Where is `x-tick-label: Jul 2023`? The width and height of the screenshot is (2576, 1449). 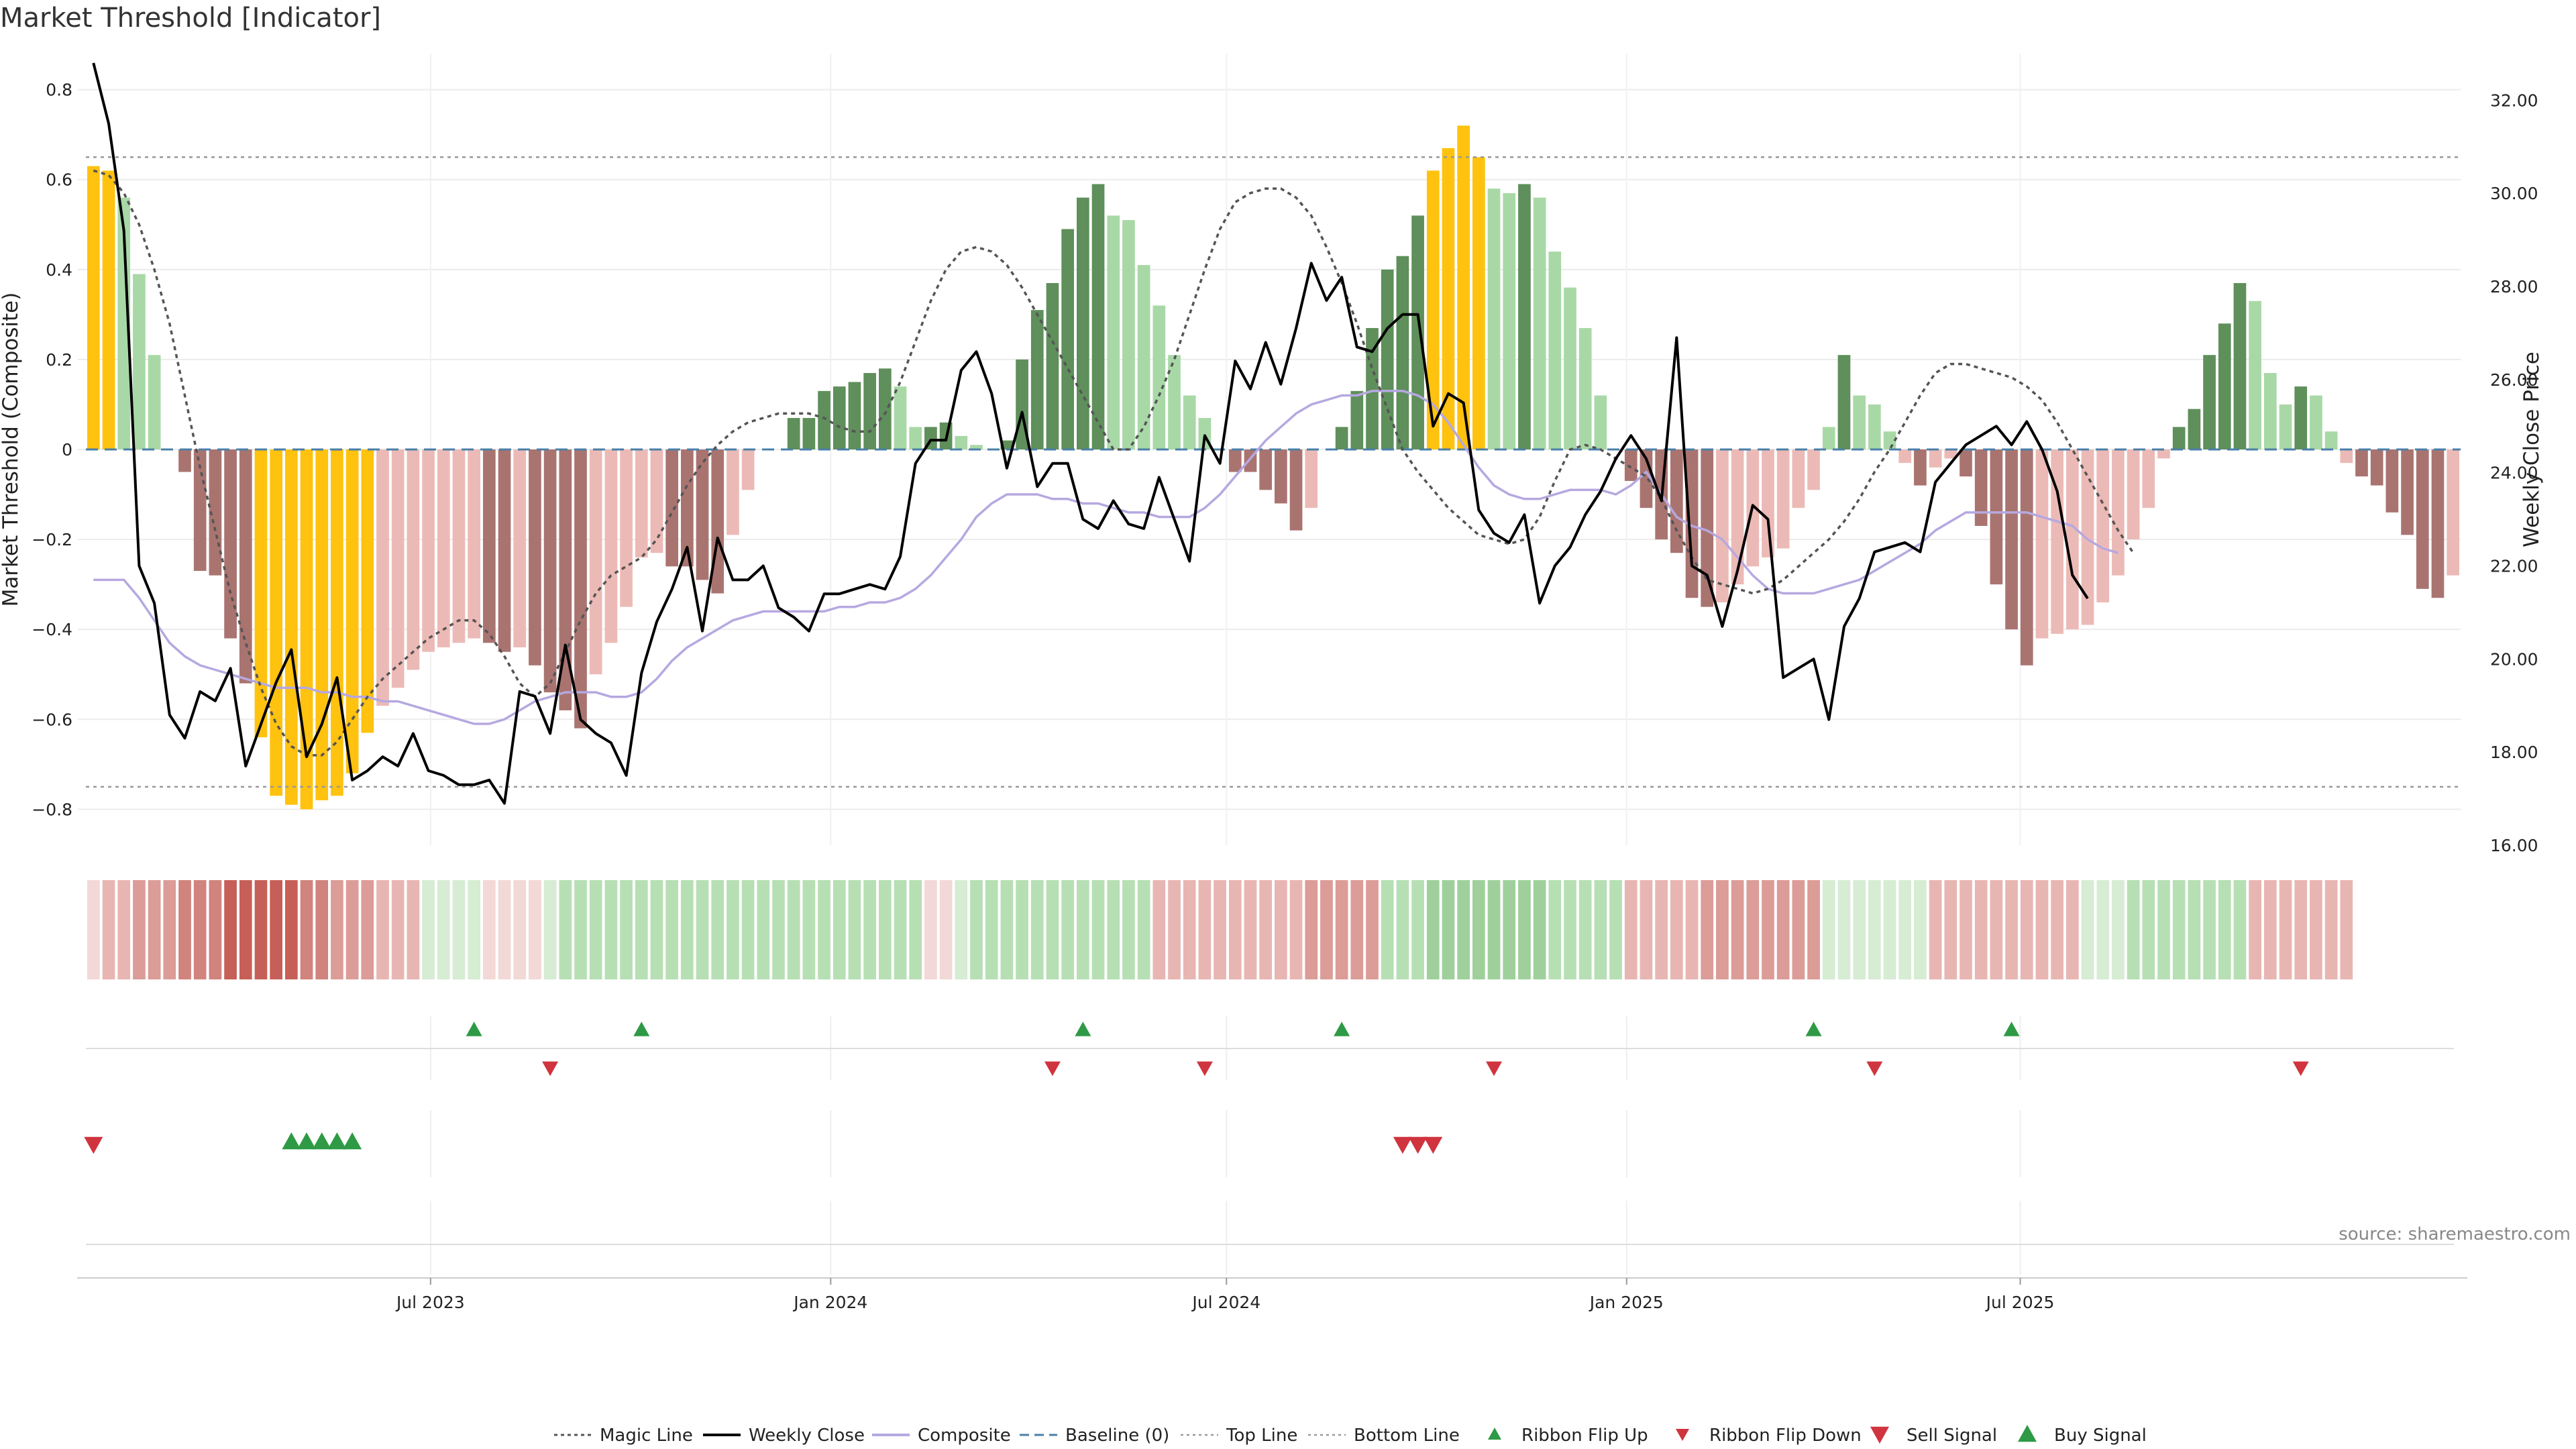 x-tick-label: Jul 2023 is located at coordinates (430, 1302).